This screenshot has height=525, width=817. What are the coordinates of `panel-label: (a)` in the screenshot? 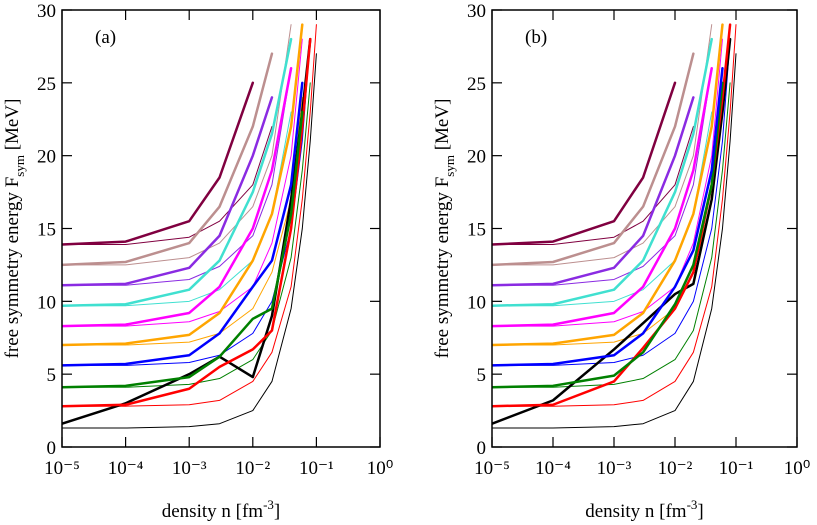 It's located at (105, 37).